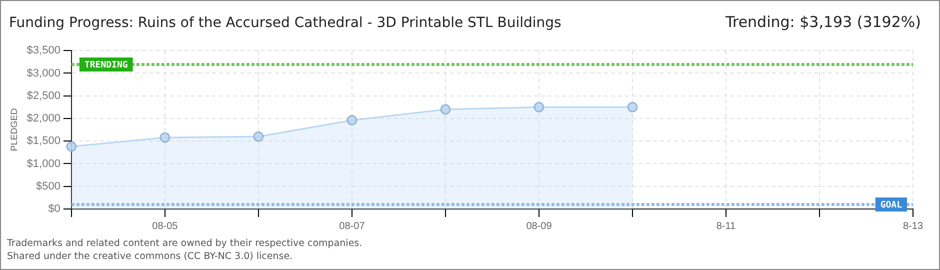  Describe the element at coordinates (891, 205) in the screenshot. I see `ref-line-label: GOAL` at that location.